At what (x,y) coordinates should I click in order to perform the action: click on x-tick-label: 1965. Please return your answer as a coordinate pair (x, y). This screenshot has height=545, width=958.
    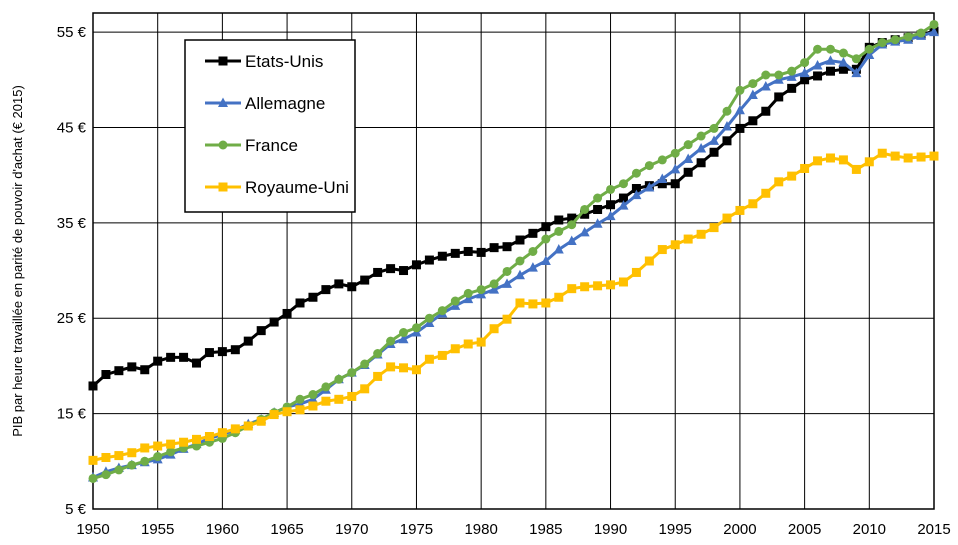
    Looking at the image, I should click on (286, 529).